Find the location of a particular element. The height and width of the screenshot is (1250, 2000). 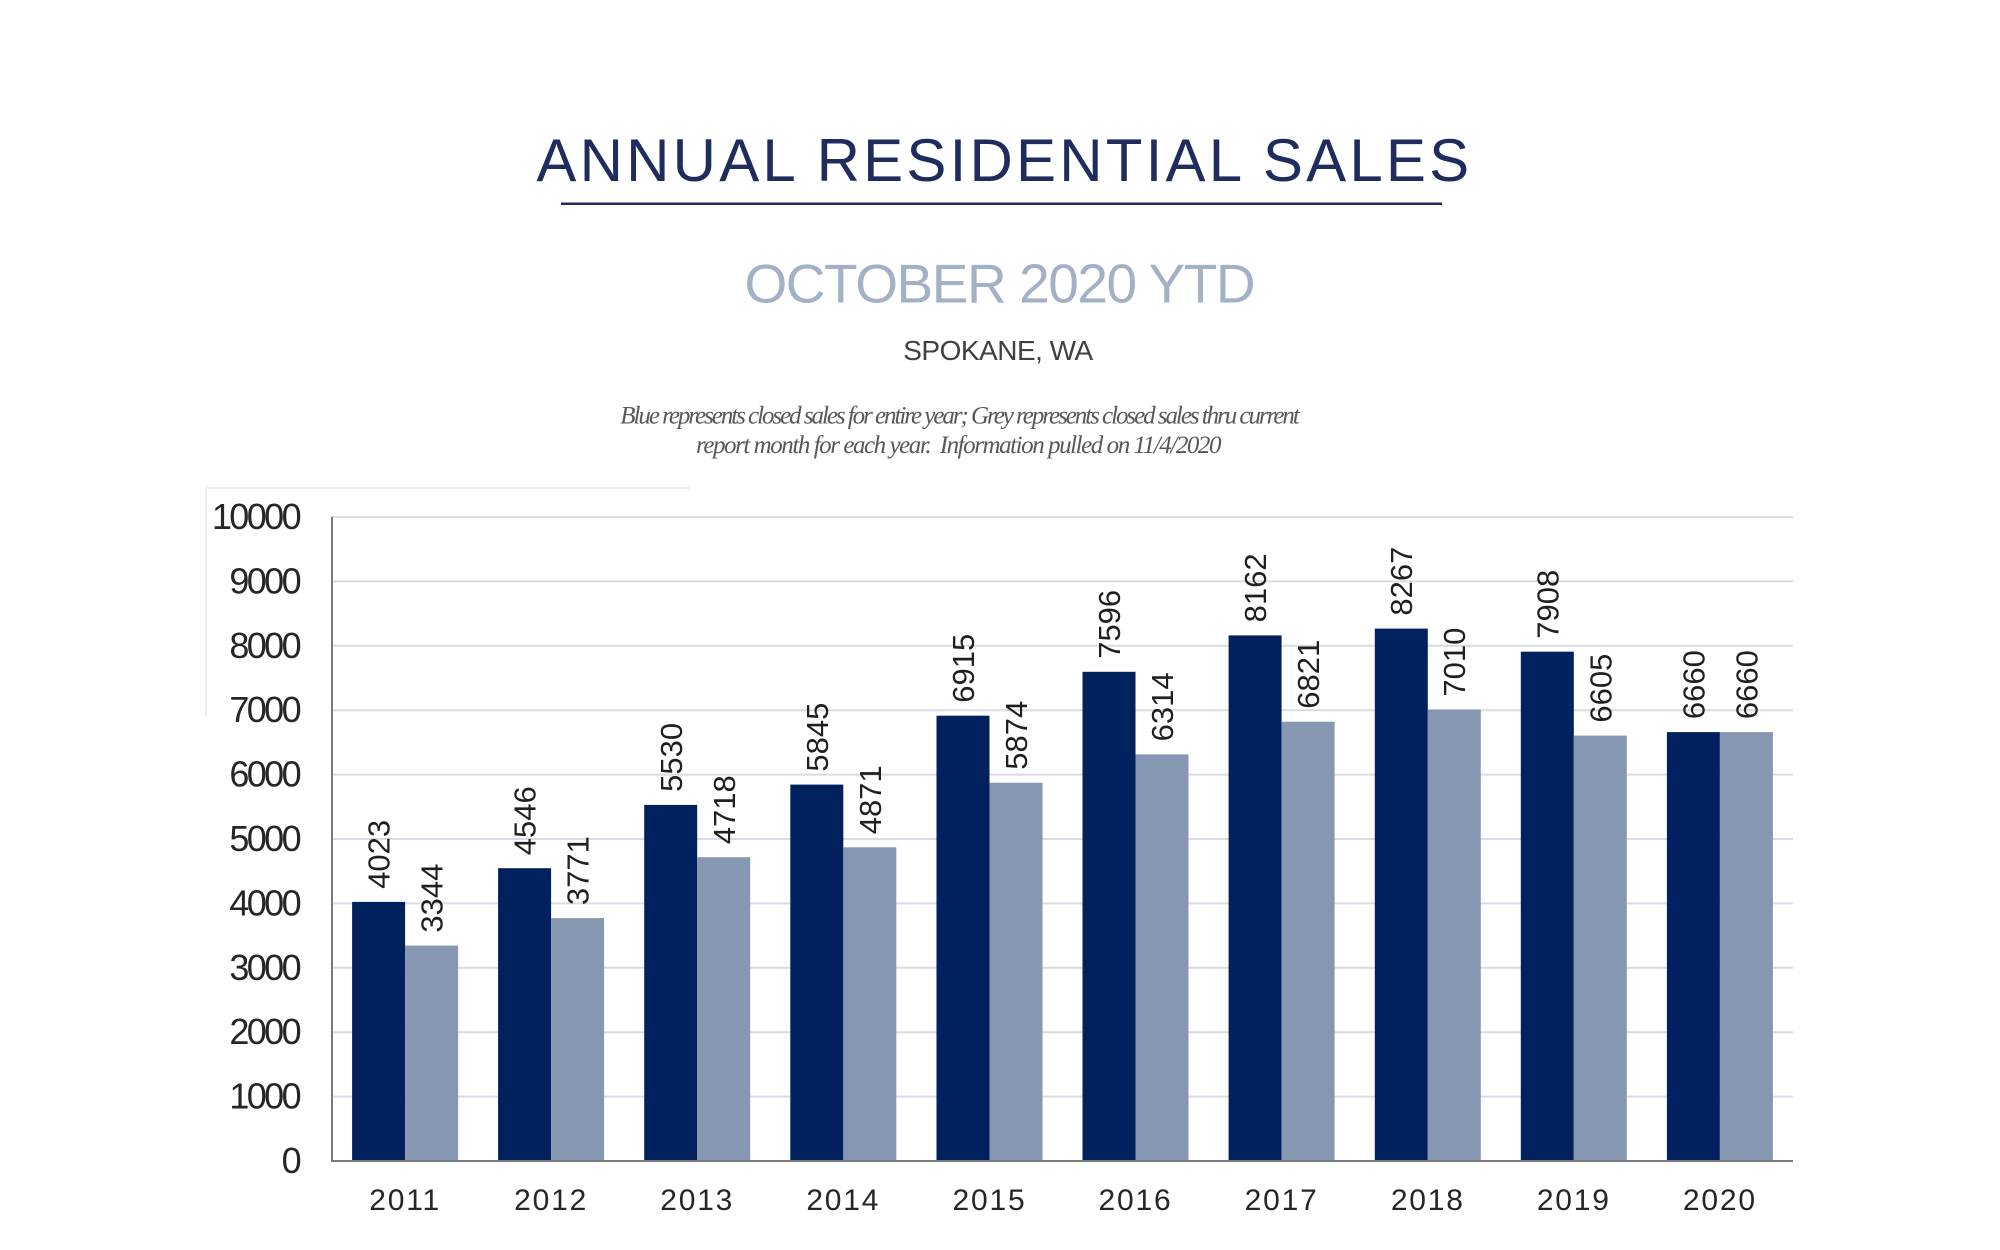

svg-text: 2014 is located at coordinates (843, 1200).